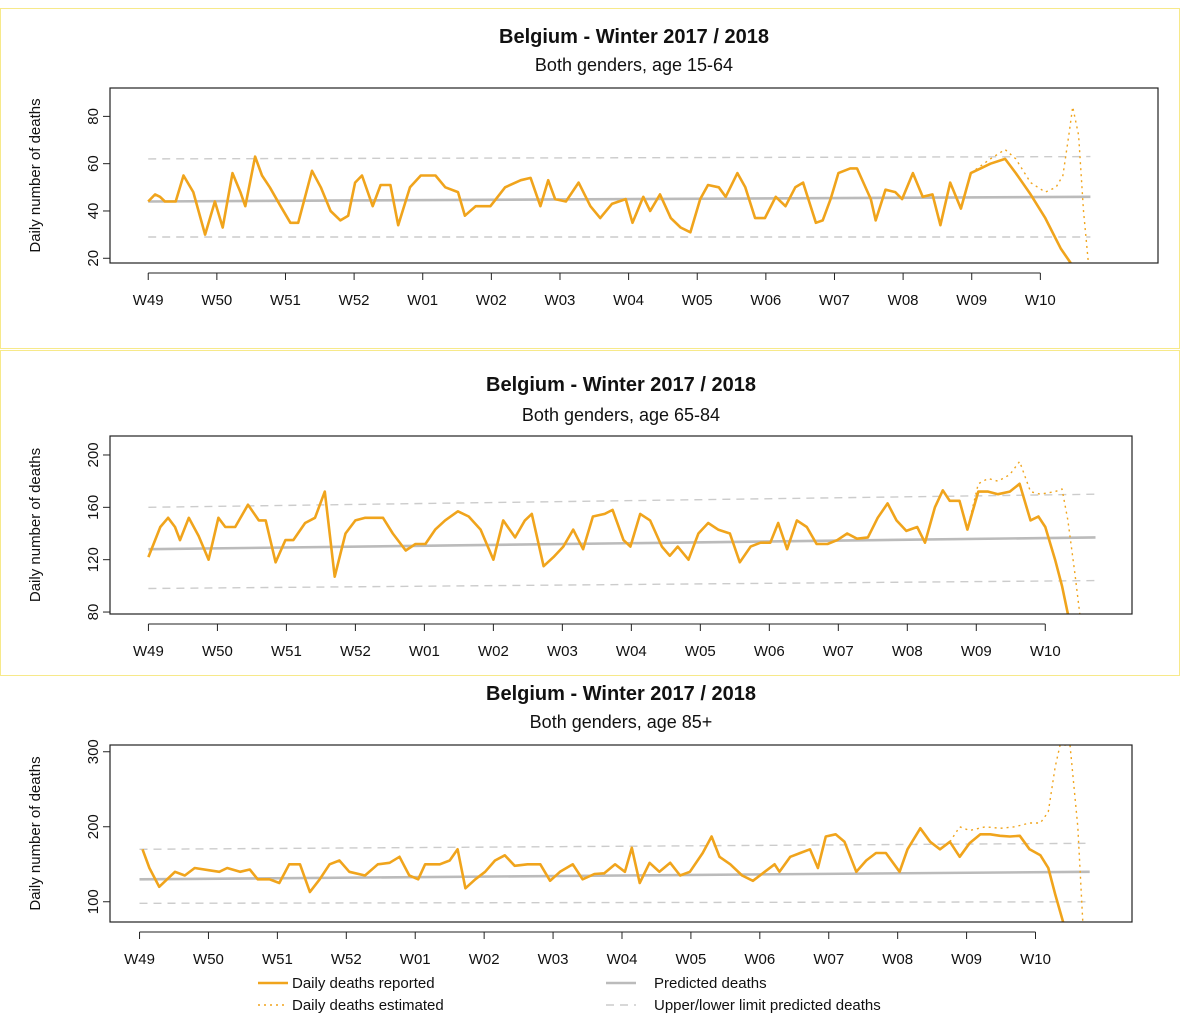 The width and height of the screenshot is (1180, 1015). What do you see at coordinates (767, 1005) in the screenshot?
I see `legend-label: Upper/lower limit predicted deaths` at bounding box center [767, 1005].